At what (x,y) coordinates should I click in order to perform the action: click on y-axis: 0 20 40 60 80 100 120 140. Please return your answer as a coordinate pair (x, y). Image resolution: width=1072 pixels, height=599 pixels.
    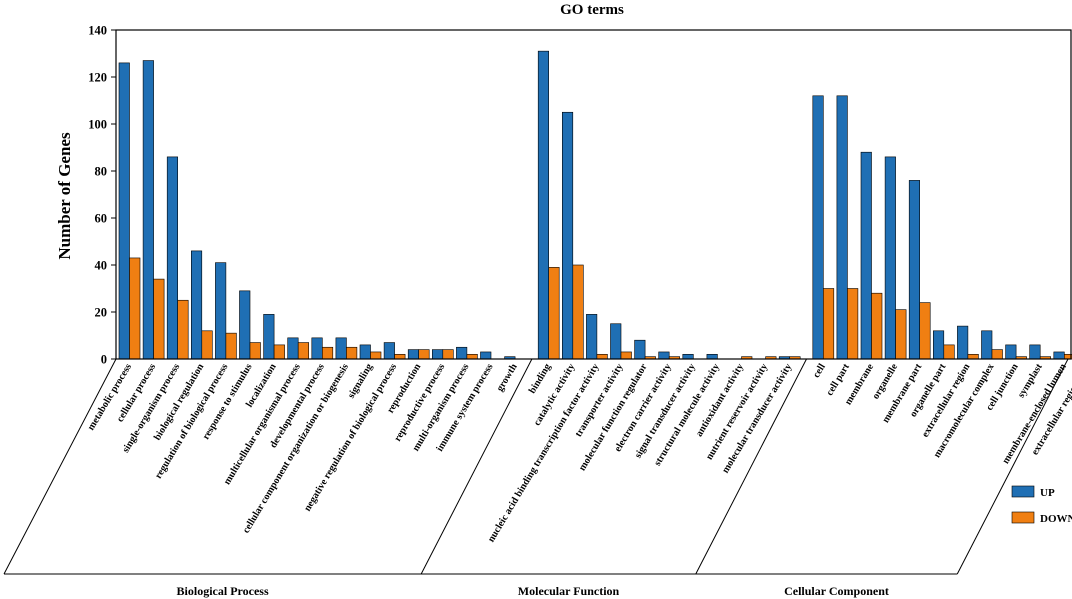
    Looking at the image, I should click on (102, 195).